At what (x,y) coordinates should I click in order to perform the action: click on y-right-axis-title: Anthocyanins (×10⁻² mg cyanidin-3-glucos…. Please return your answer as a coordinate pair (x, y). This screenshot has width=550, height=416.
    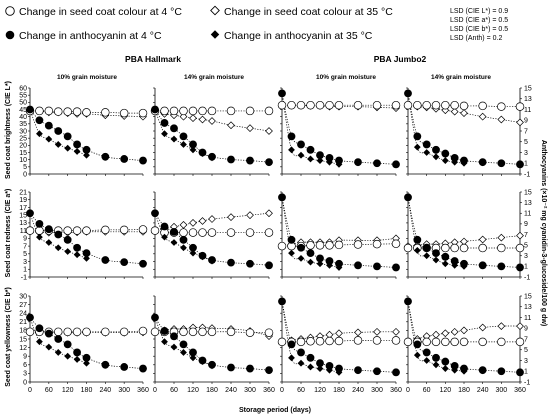
    Looking at the image, I should click on (543, 233).